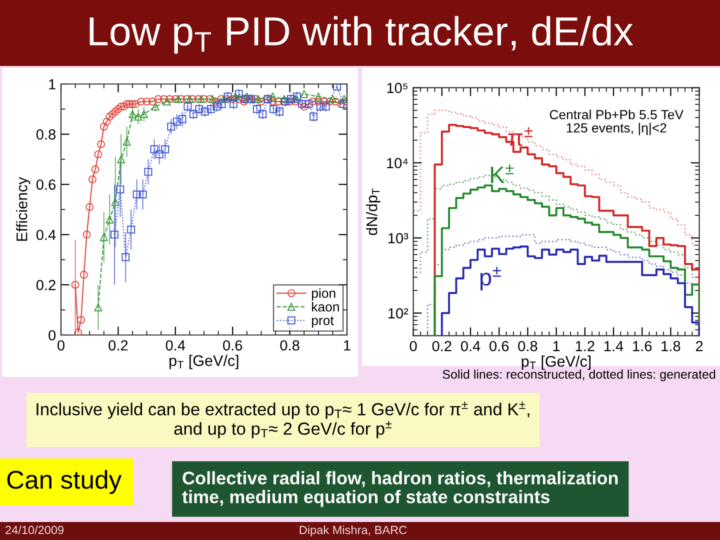  Describe the element at coordinates (118, 345) in the screenshot. I see `x-tick-label: 0.2` at that location.